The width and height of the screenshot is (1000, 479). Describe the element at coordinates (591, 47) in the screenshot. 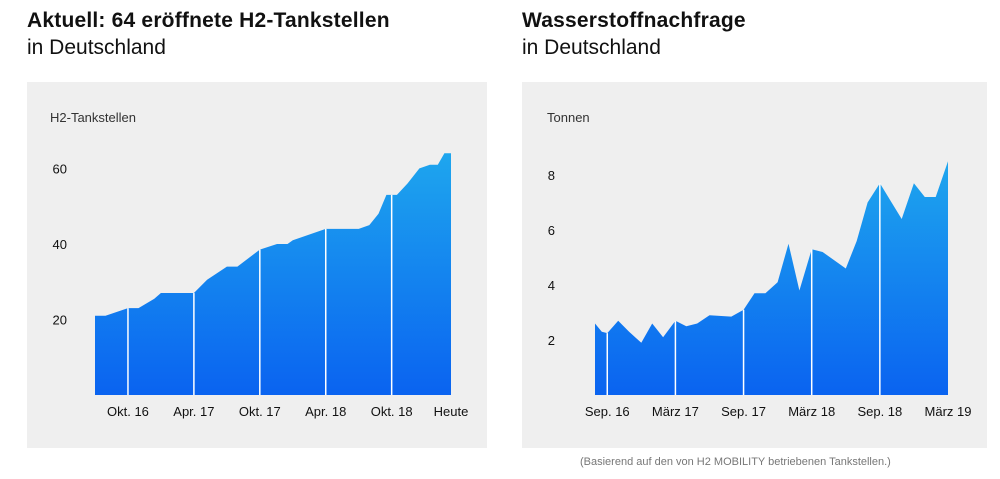

I see `right-chart-subtitle: in Deutschland` at that location.